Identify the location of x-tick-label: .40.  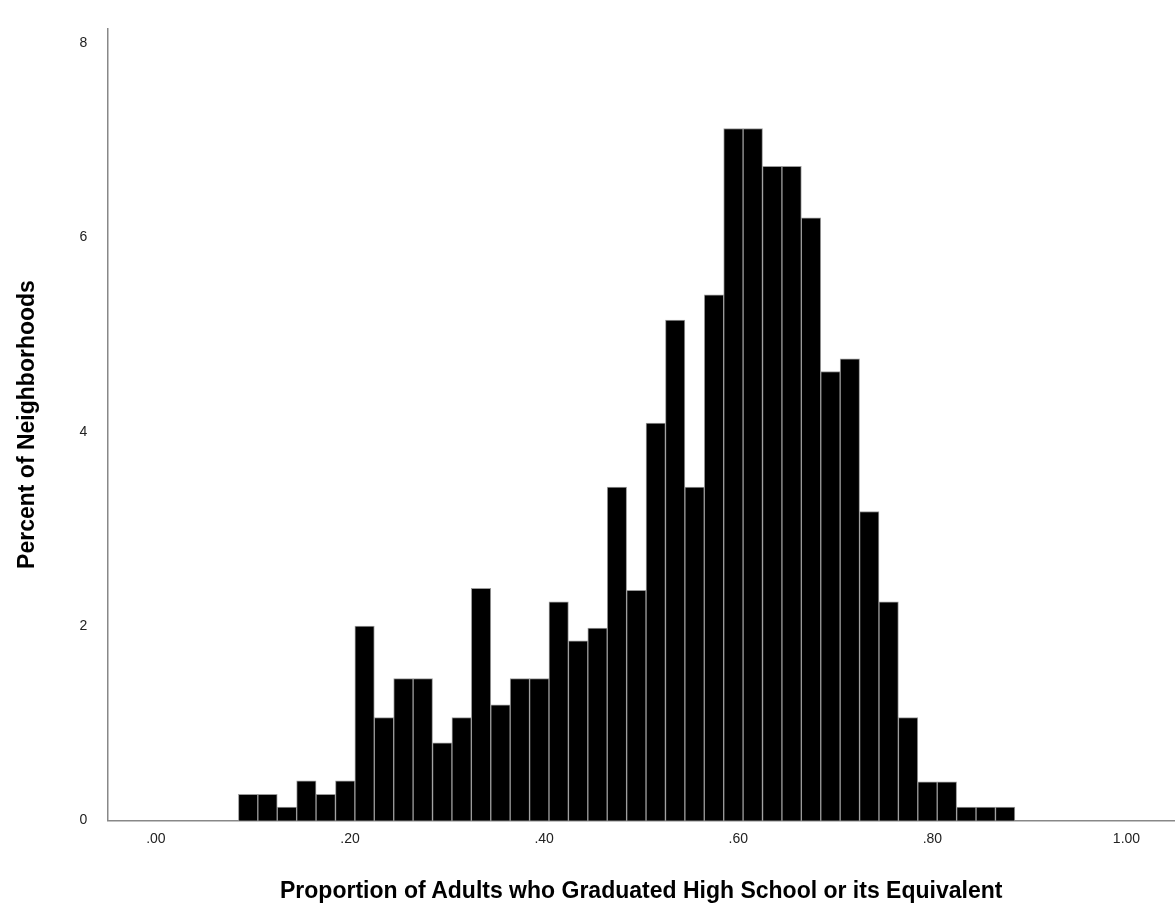
(544, 837).